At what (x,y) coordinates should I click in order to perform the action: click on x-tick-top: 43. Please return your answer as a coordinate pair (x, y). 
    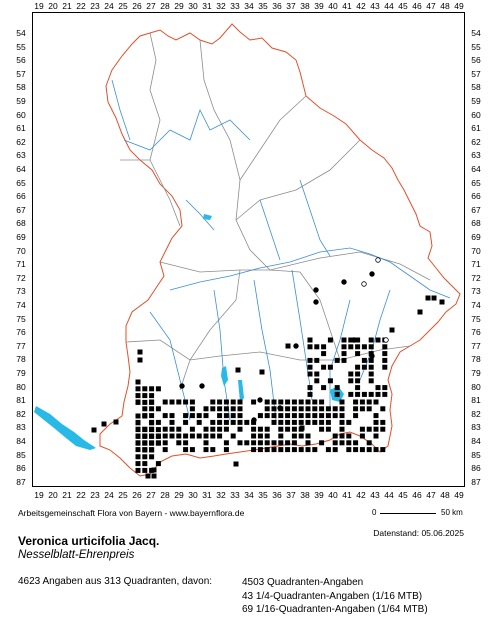
    Looking at the image, I should click on (375, 6).